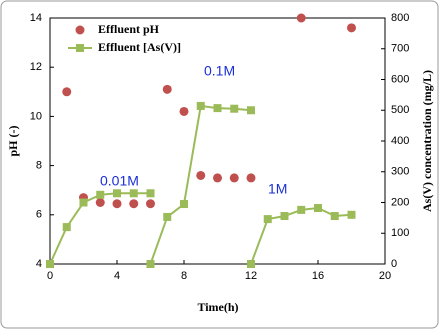 The height and width of the screenshot is (329, 439). I want to click on annotation: 1M, so click(277, 189).